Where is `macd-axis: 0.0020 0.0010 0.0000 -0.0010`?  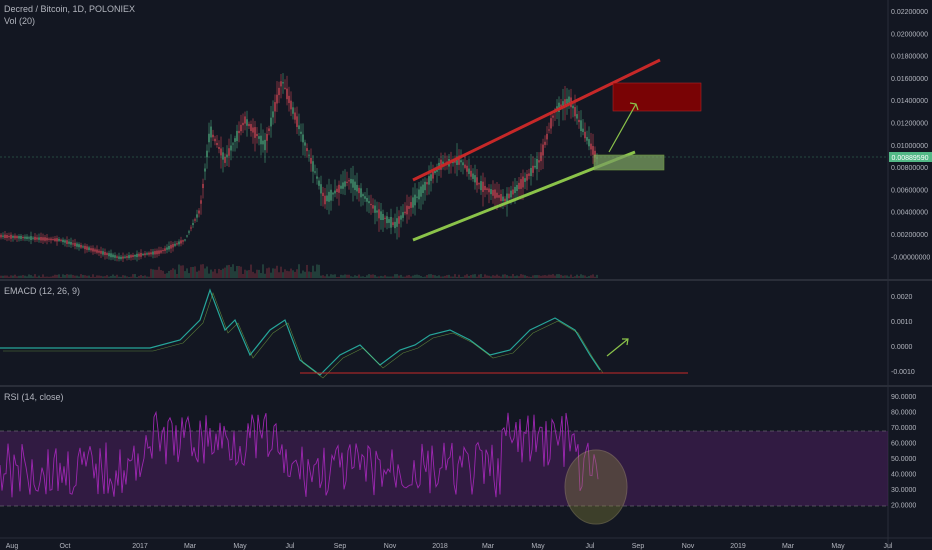 macd-axis: 0.0020 0.0010 0.0000 -0.0010 is located at coordinates (903, 335).